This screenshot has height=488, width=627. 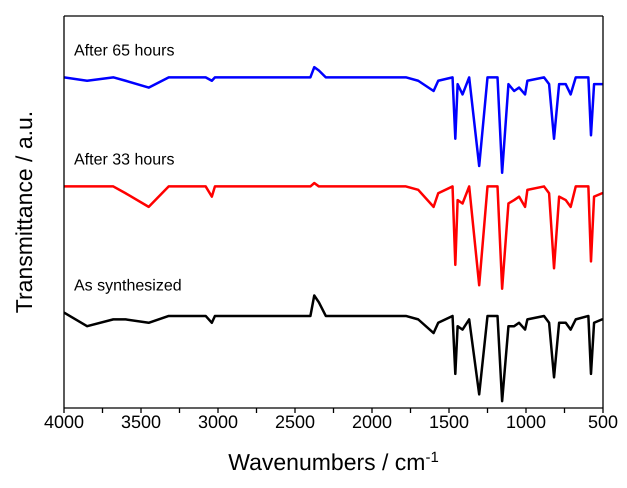 What do you see at coordinates (64, 422) in the screenshot?
I see `x-tick-label: 4000` at bounding box center [64, 422].